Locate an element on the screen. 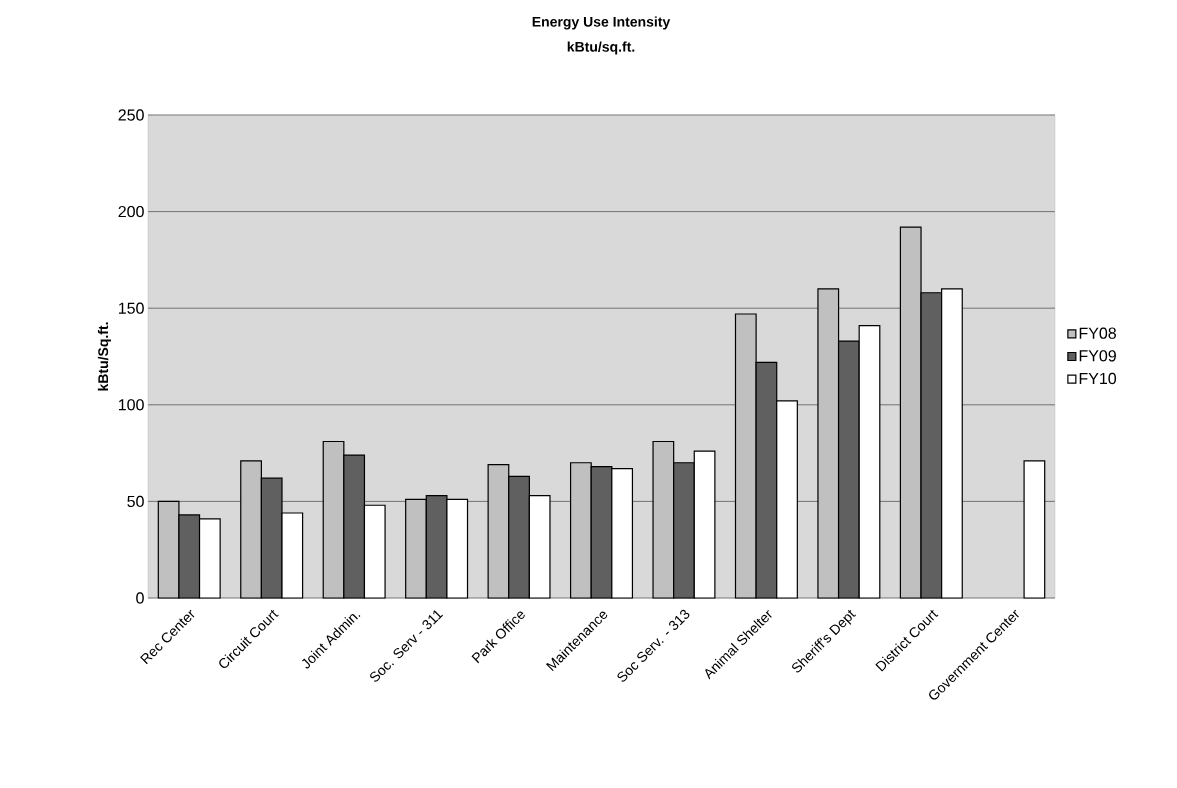 This screenshot has height=788, width=1177. y-tick-label: 150 is located at coordinates (131, 308).